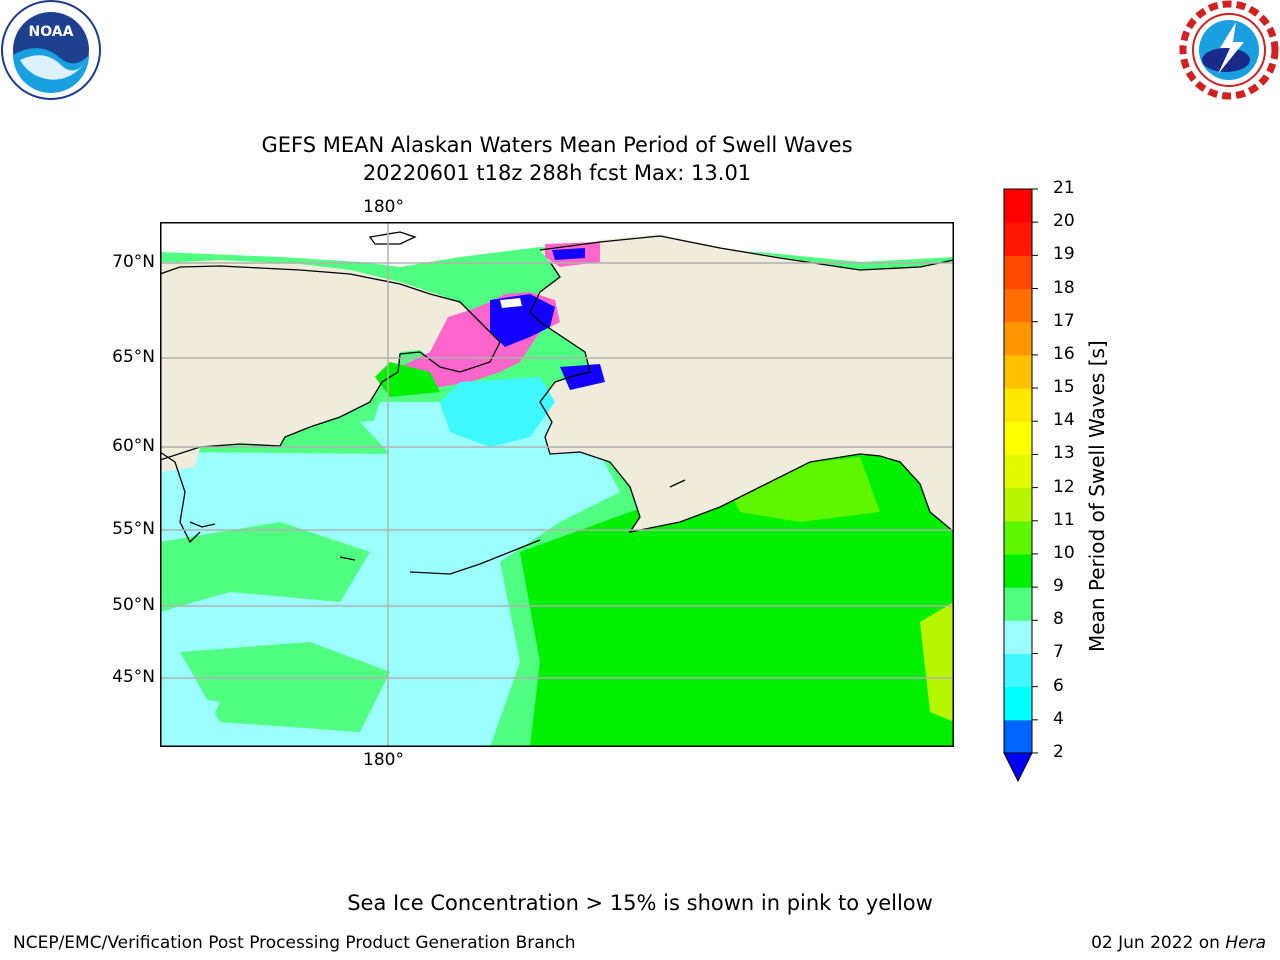 This screenshot has width=1280, height=960. I want to click on colorbar-tick-label: 19, so click(1064, 254).